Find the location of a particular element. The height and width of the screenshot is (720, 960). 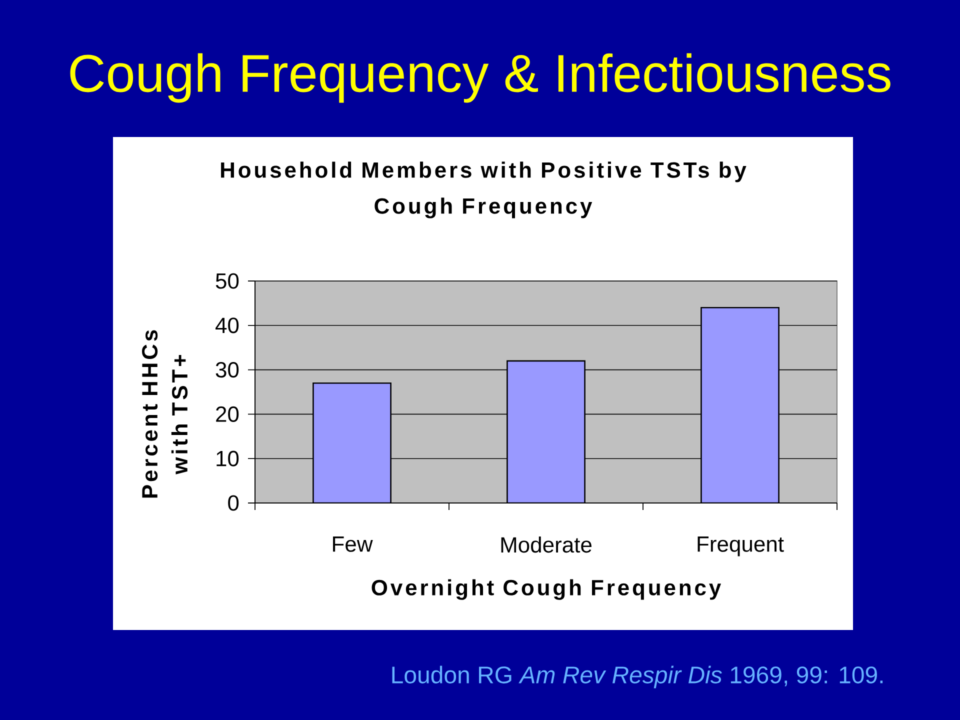

y-tick-label: 40 is located at coordinates (227, 326).